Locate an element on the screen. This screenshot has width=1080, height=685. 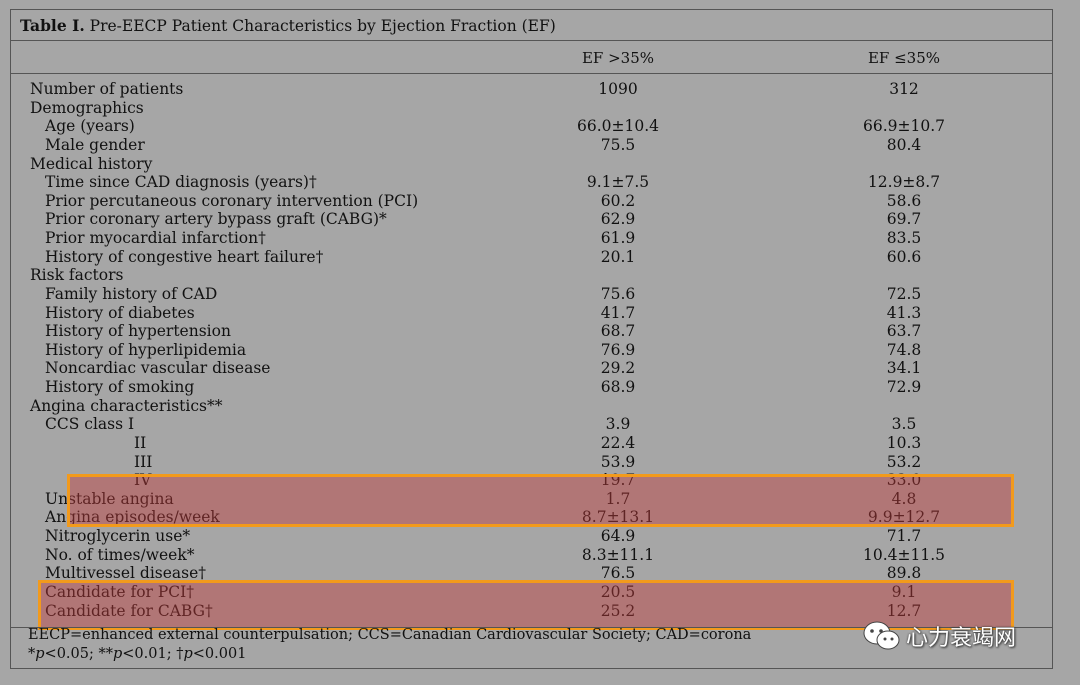
table-row: Multivessel disease† 76.5 89.8 is located at coordinates (540, 573).